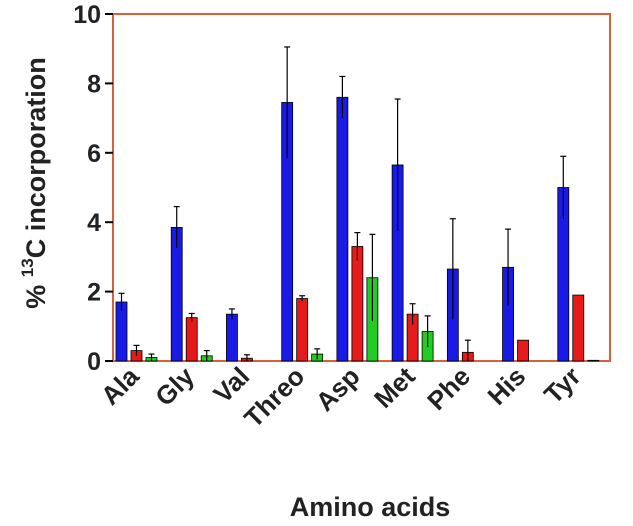  I want to click on x-category-label: Threo, so click(274, 397).